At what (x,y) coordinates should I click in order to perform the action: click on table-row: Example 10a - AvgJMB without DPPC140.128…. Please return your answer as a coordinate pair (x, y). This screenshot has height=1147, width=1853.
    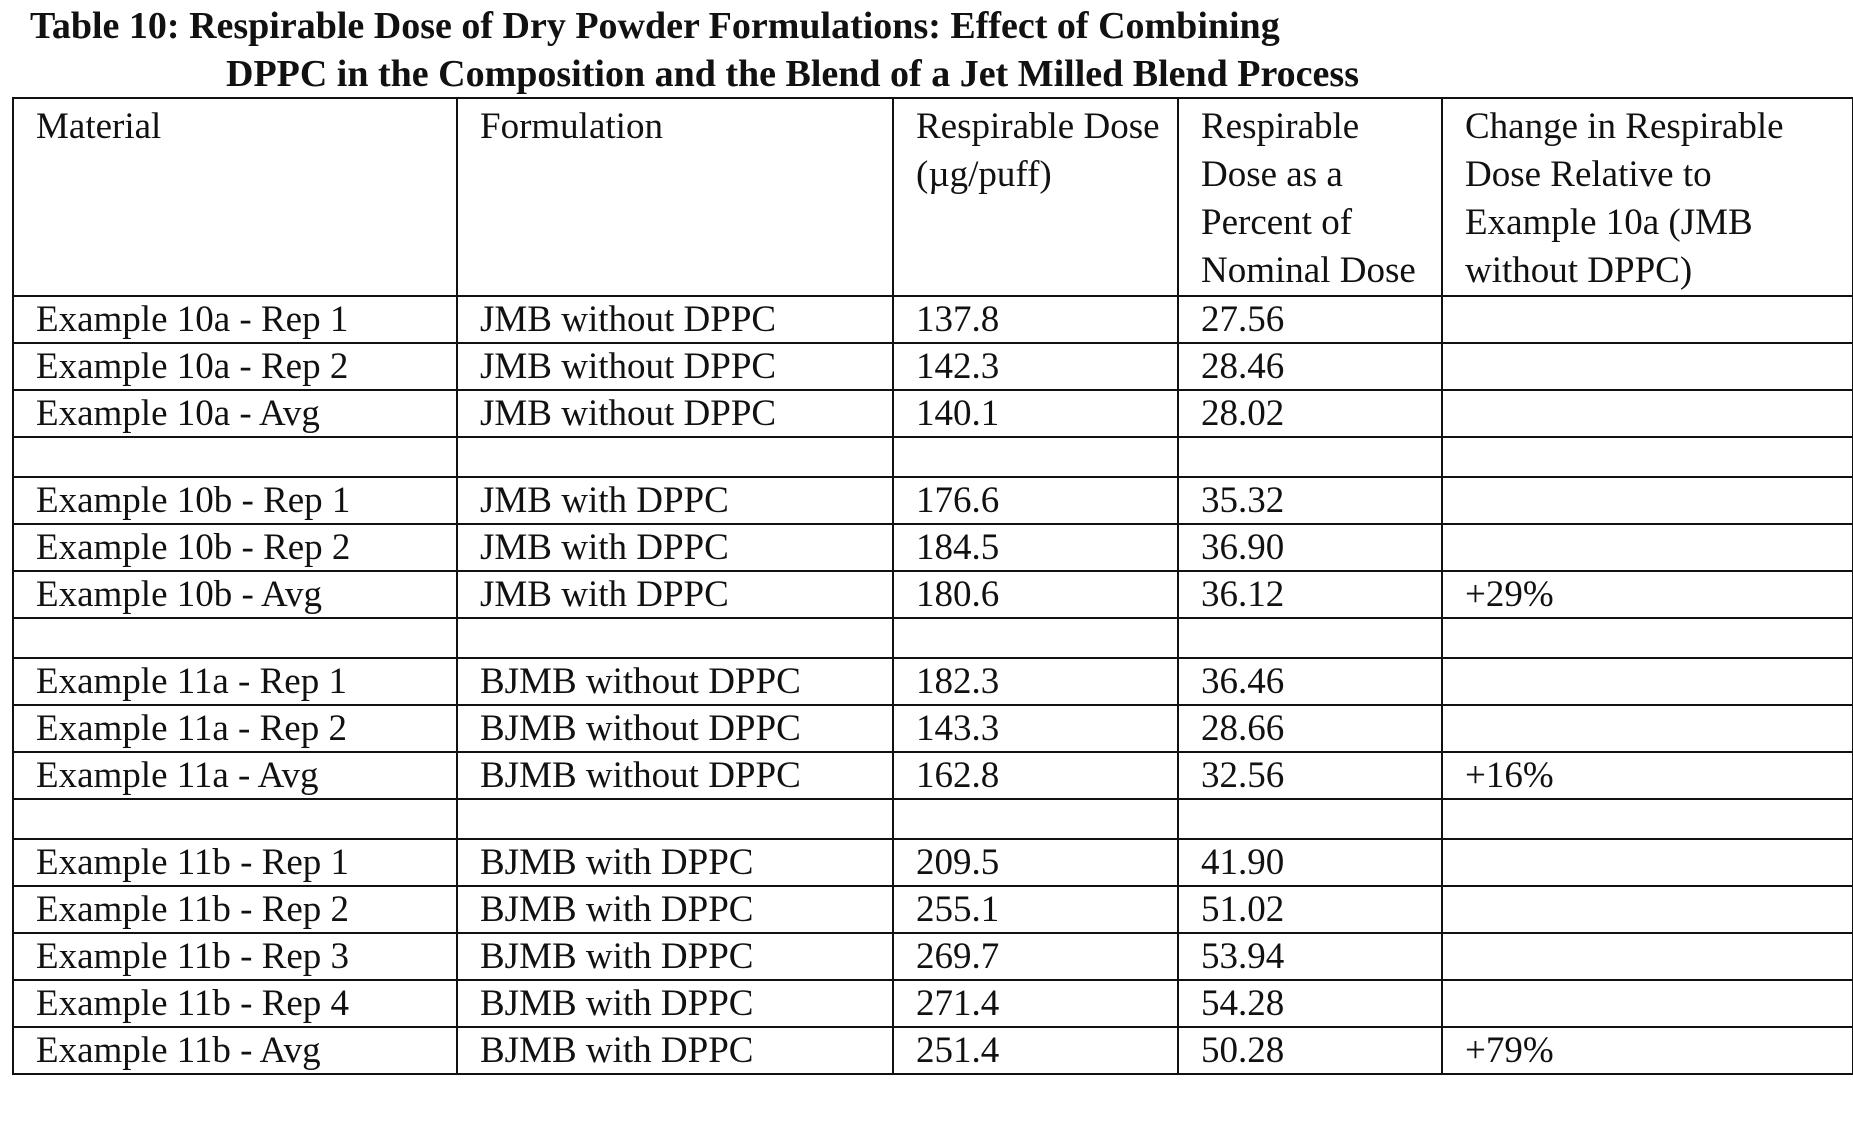
    Looking at the image, I should click on (933, 413).